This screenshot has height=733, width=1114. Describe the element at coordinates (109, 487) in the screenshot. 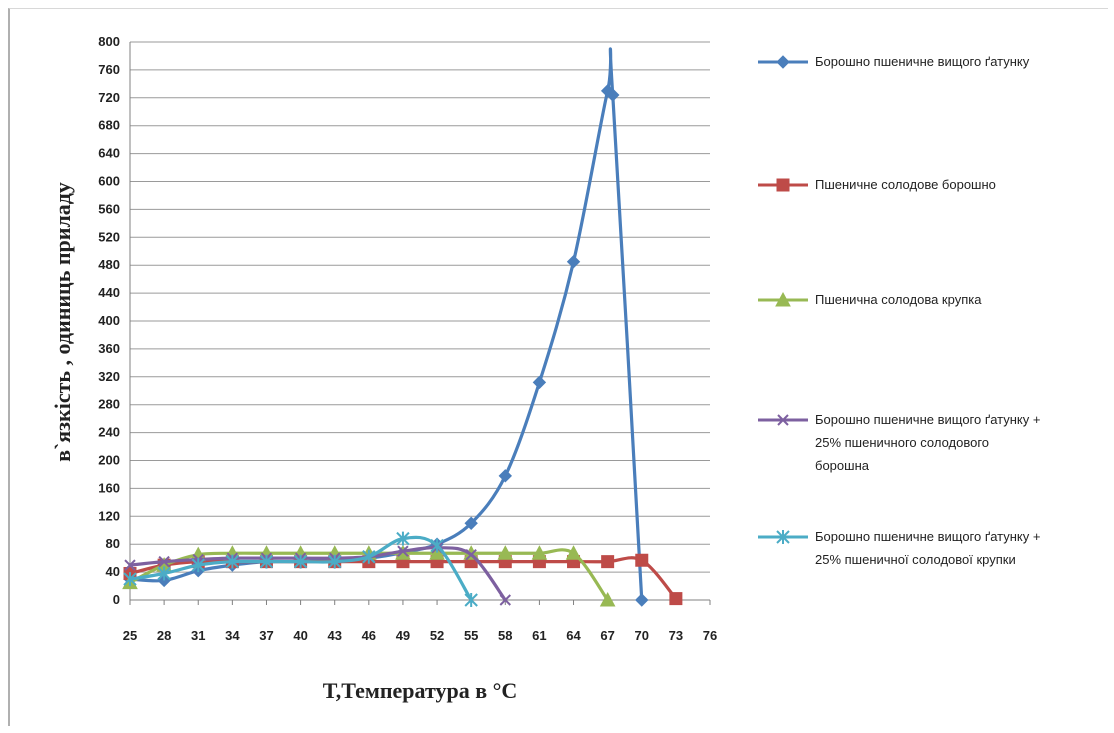

I see `y-tick-label-160: 160` at that location.